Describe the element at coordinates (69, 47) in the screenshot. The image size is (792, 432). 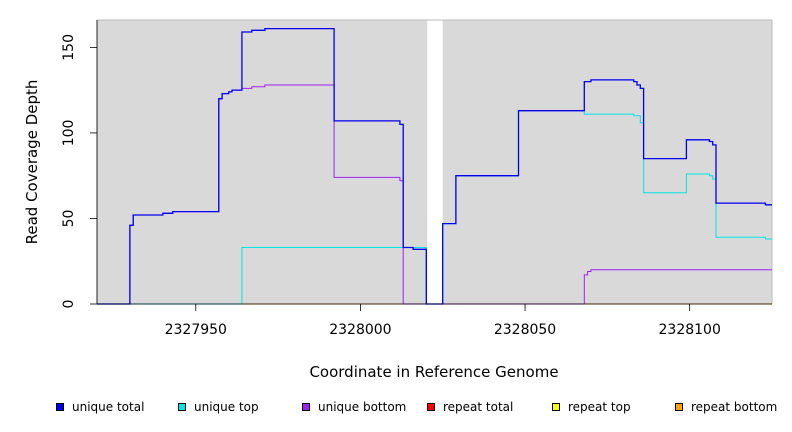
I see `y-tick-label: 150` at that location.